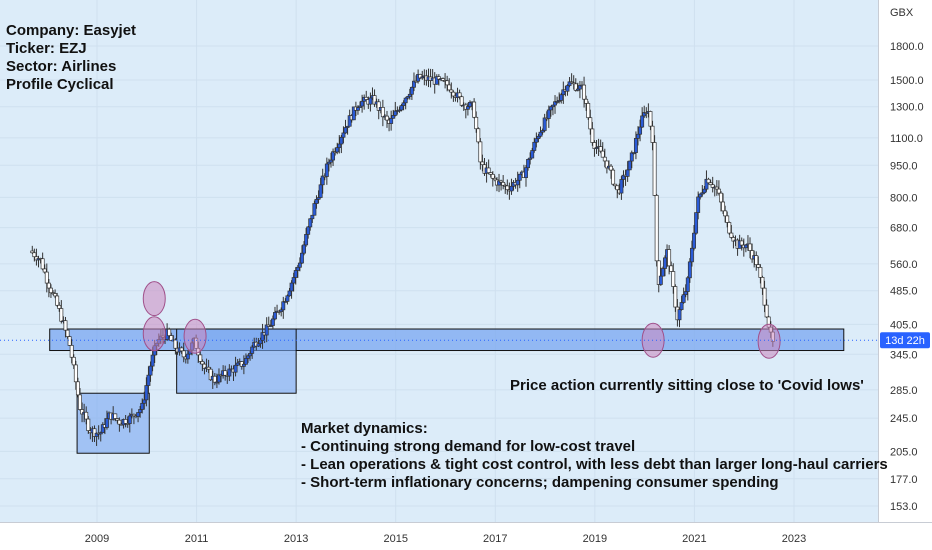 This screenshot has width=932, height=550. Describe the element at coordinates (904, 325) in the screenshot. I see `price-tick-label: 405.0` at that location.